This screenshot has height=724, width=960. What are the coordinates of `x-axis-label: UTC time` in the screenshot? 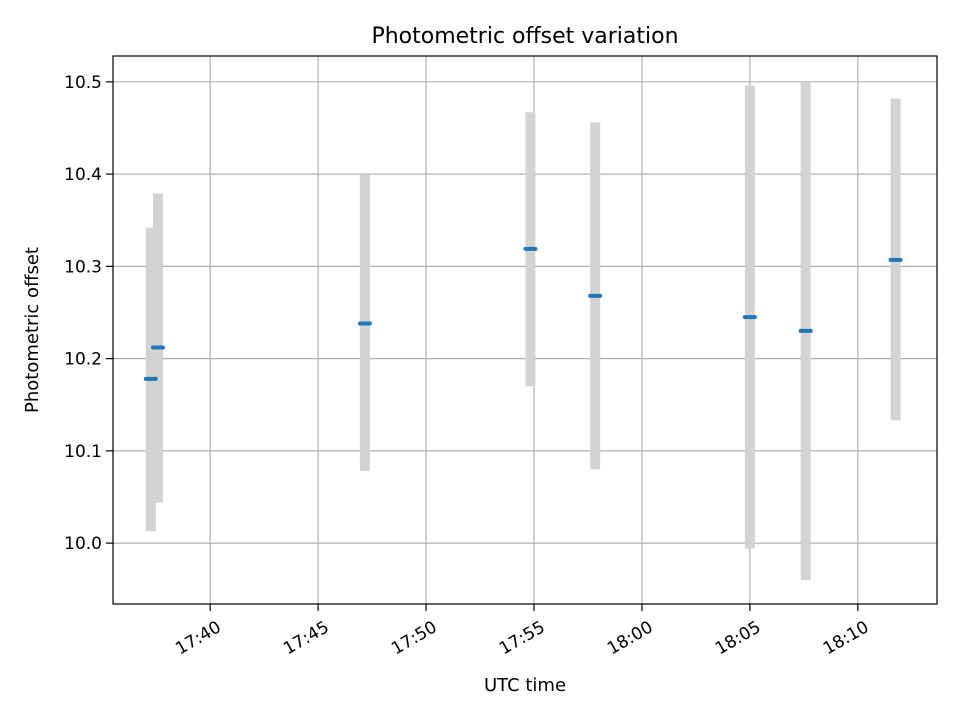 It's located at (525, 685).